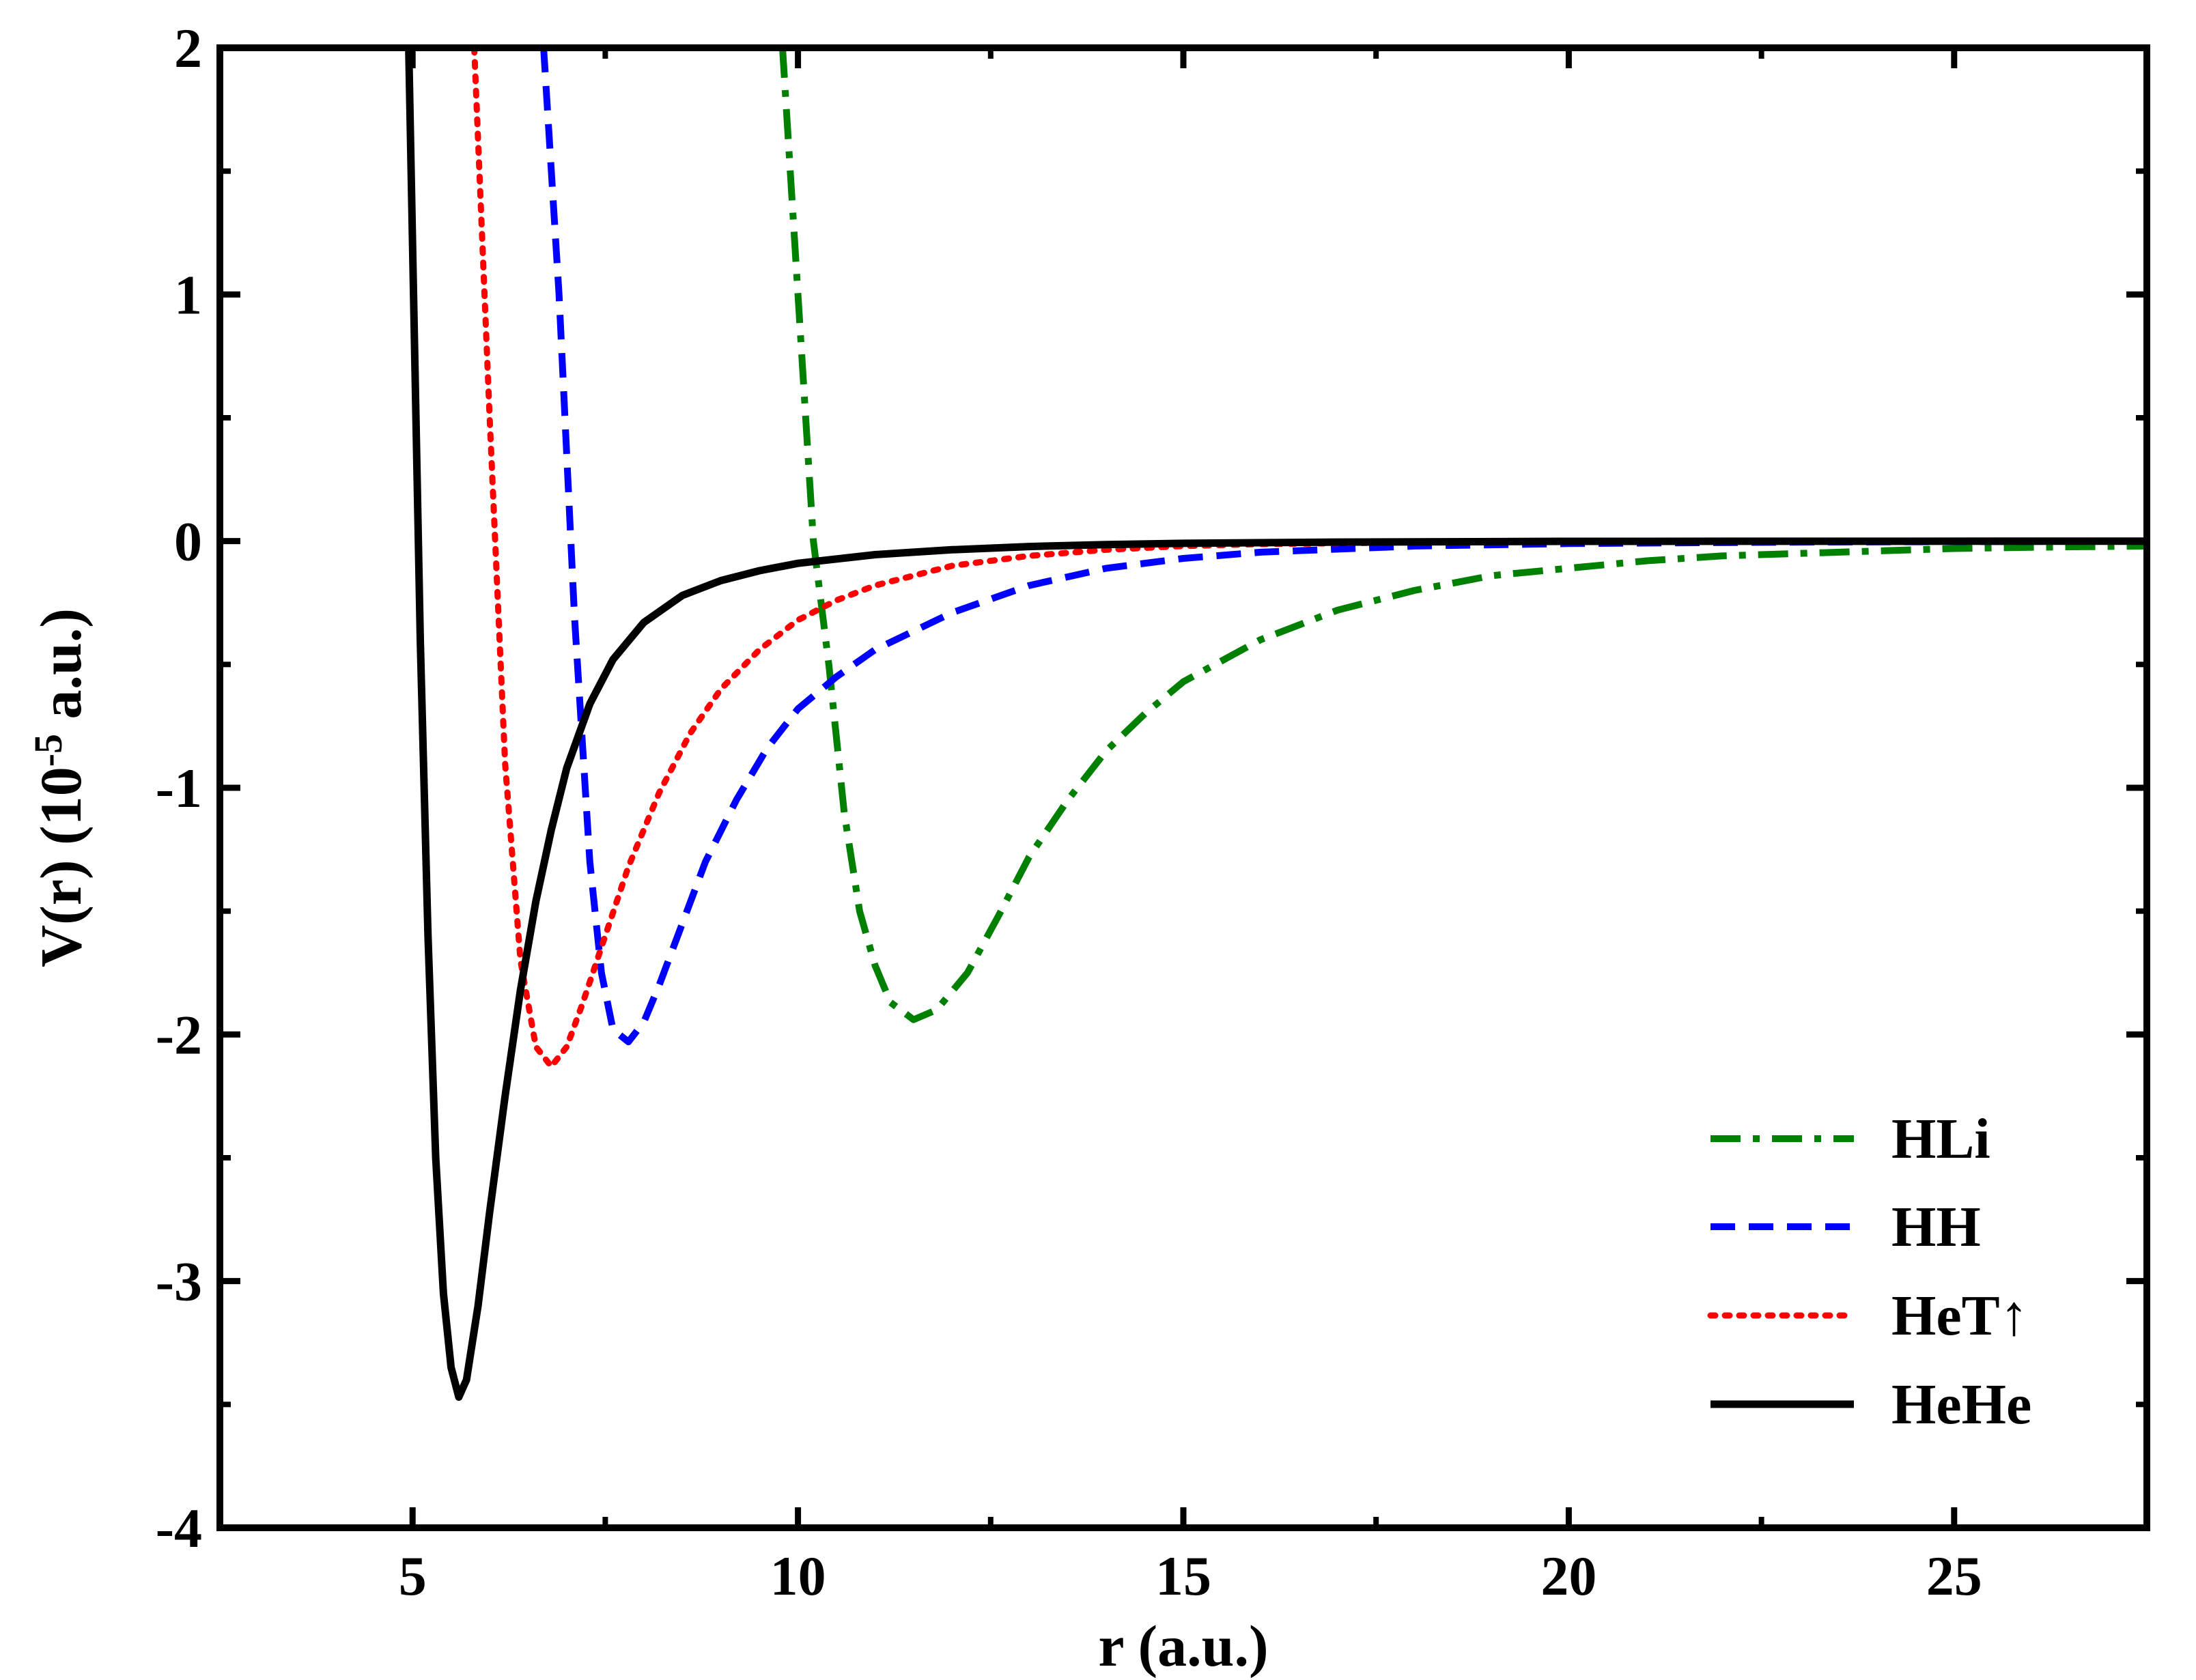 The image size is (2196, 1680). I want to click on x-tick-label: 20, so click(1568, 1576).